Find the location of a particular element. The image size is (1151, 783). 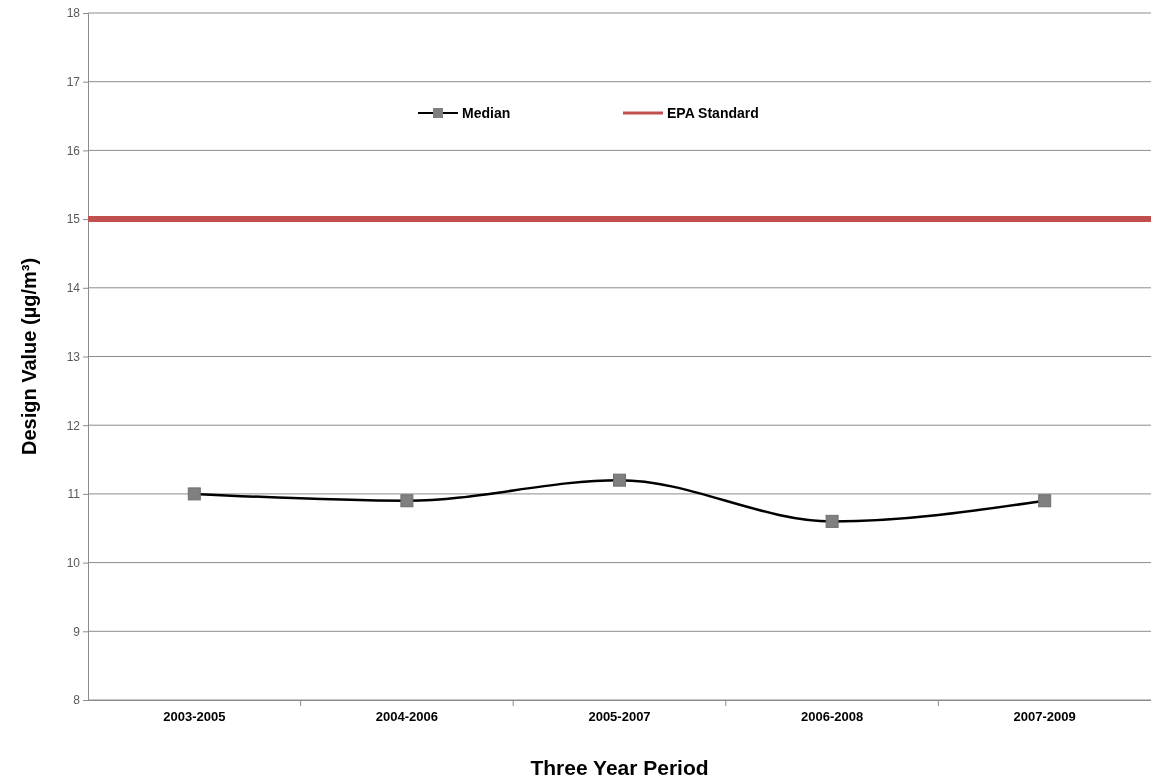

x-tick-label: 2003-2005 is located at coordinates (194, 717).